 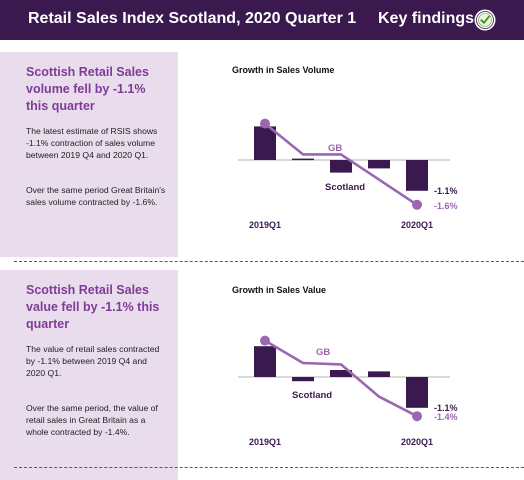 I want to click on value-gb-series-label: GB, so click(x=323, y=352).